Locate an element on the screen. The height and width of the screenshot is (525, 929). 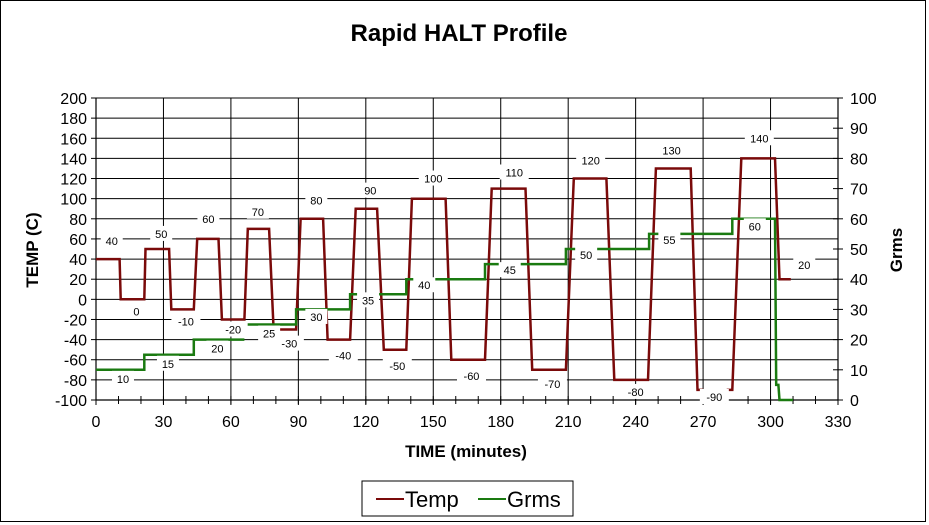
y-tick-label: 60 is located at coordinates (78, 240).